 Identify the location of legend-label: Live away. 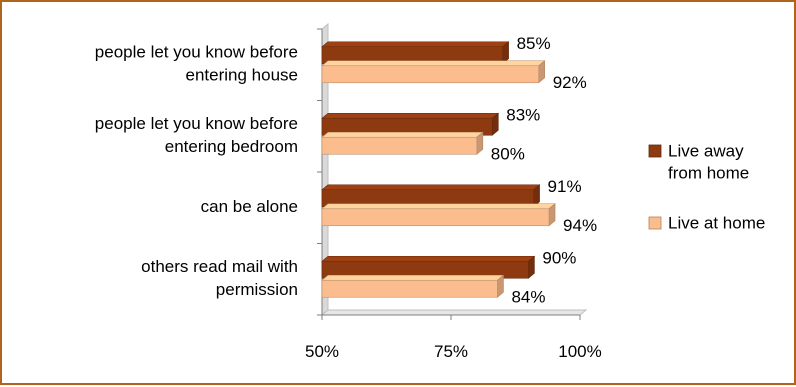
(706, 150).